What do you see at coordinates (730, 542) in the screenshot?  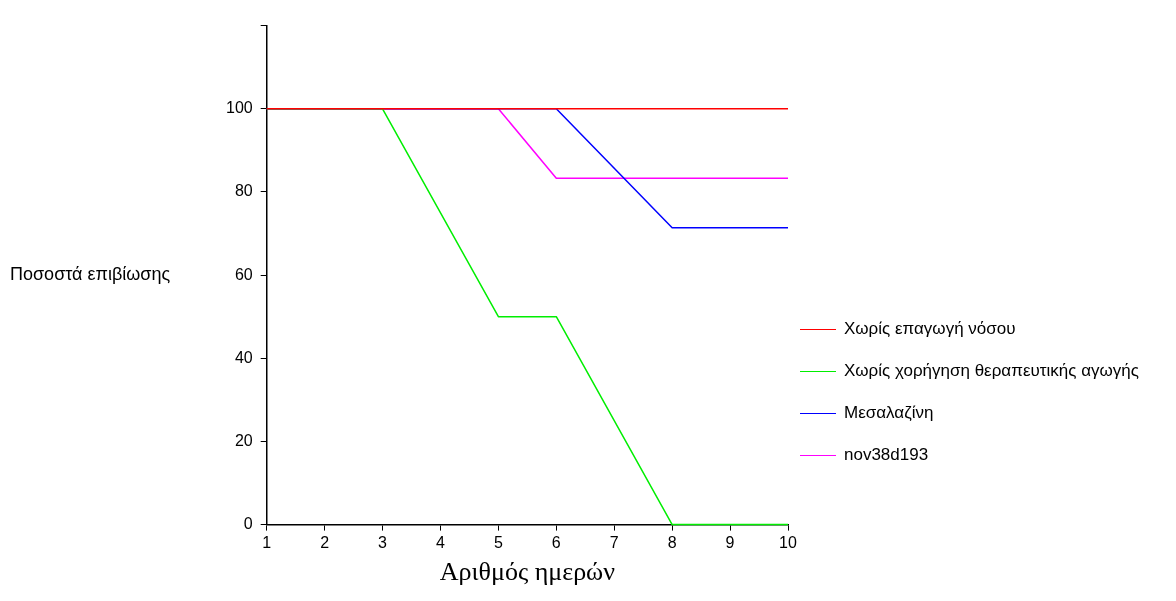 I see `x-tick-label: 9` at bounding box center [730, 542].